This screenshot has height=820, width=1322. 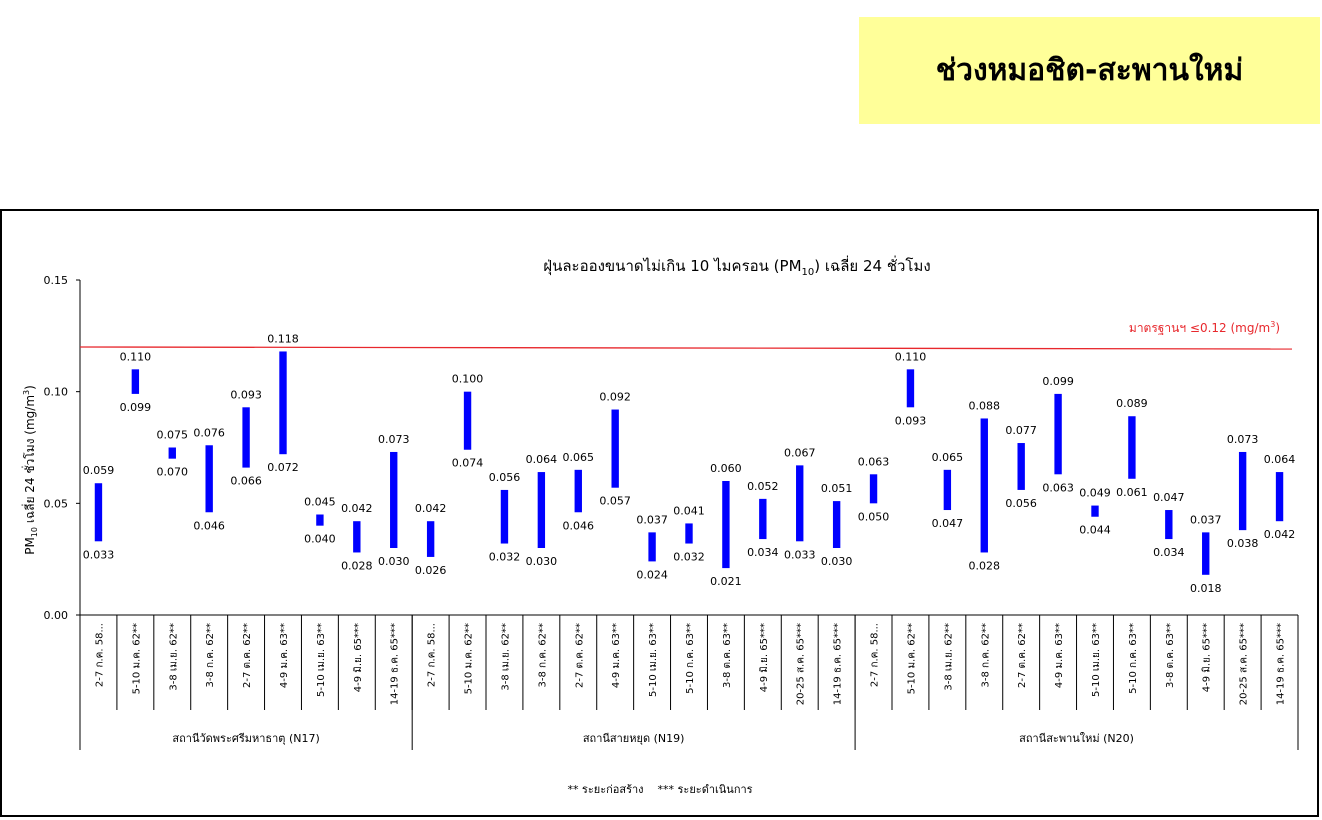 What do you see at coordinates (136, 407) in the screenshot?
I see `bar-min-label: 0.099` at bounding box center [136, 407].